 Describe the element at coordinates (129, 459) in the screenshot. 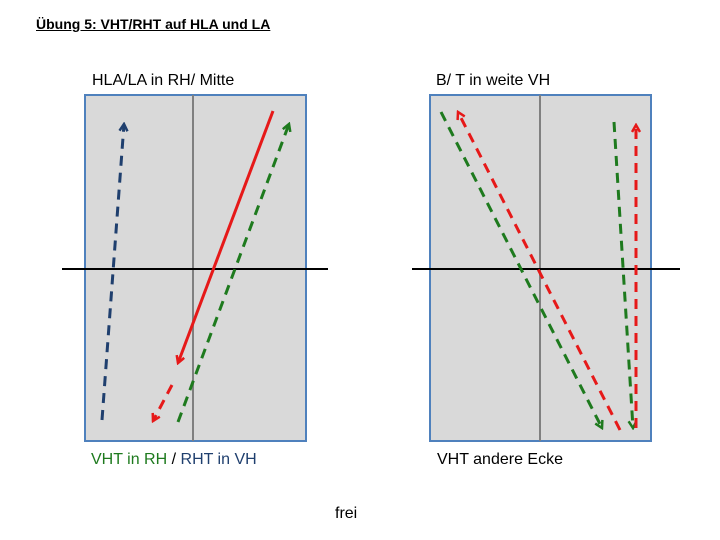

I see `caption-green-part: VHT in RH` at that location.